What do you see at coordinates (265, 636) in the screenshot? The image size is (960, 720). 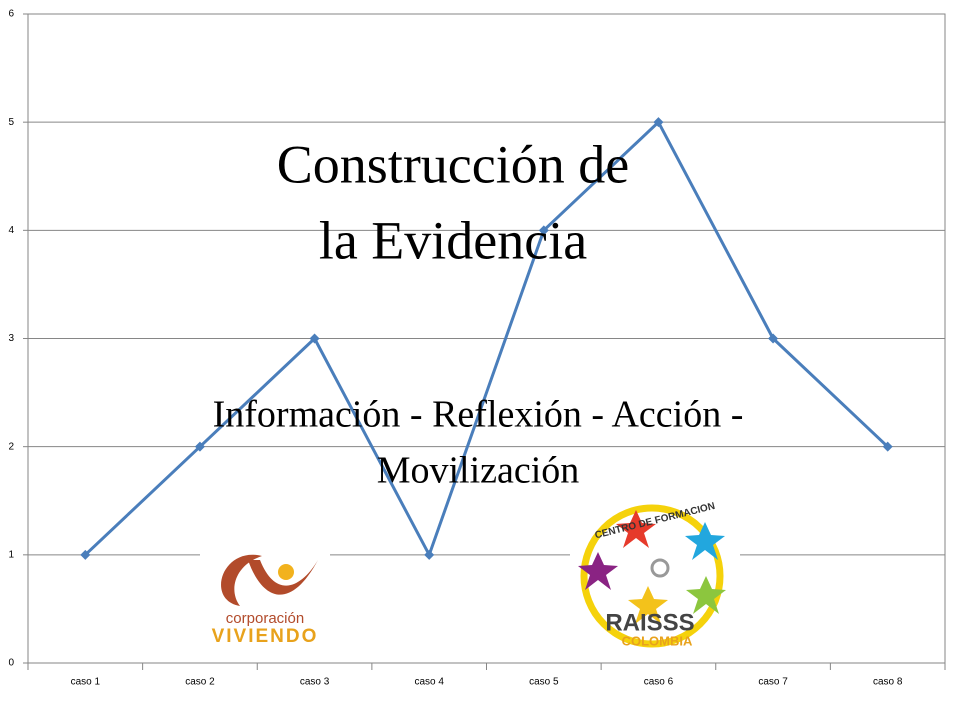 I see `logo-text: VIVIENDO` at bounding box center [265, 636].